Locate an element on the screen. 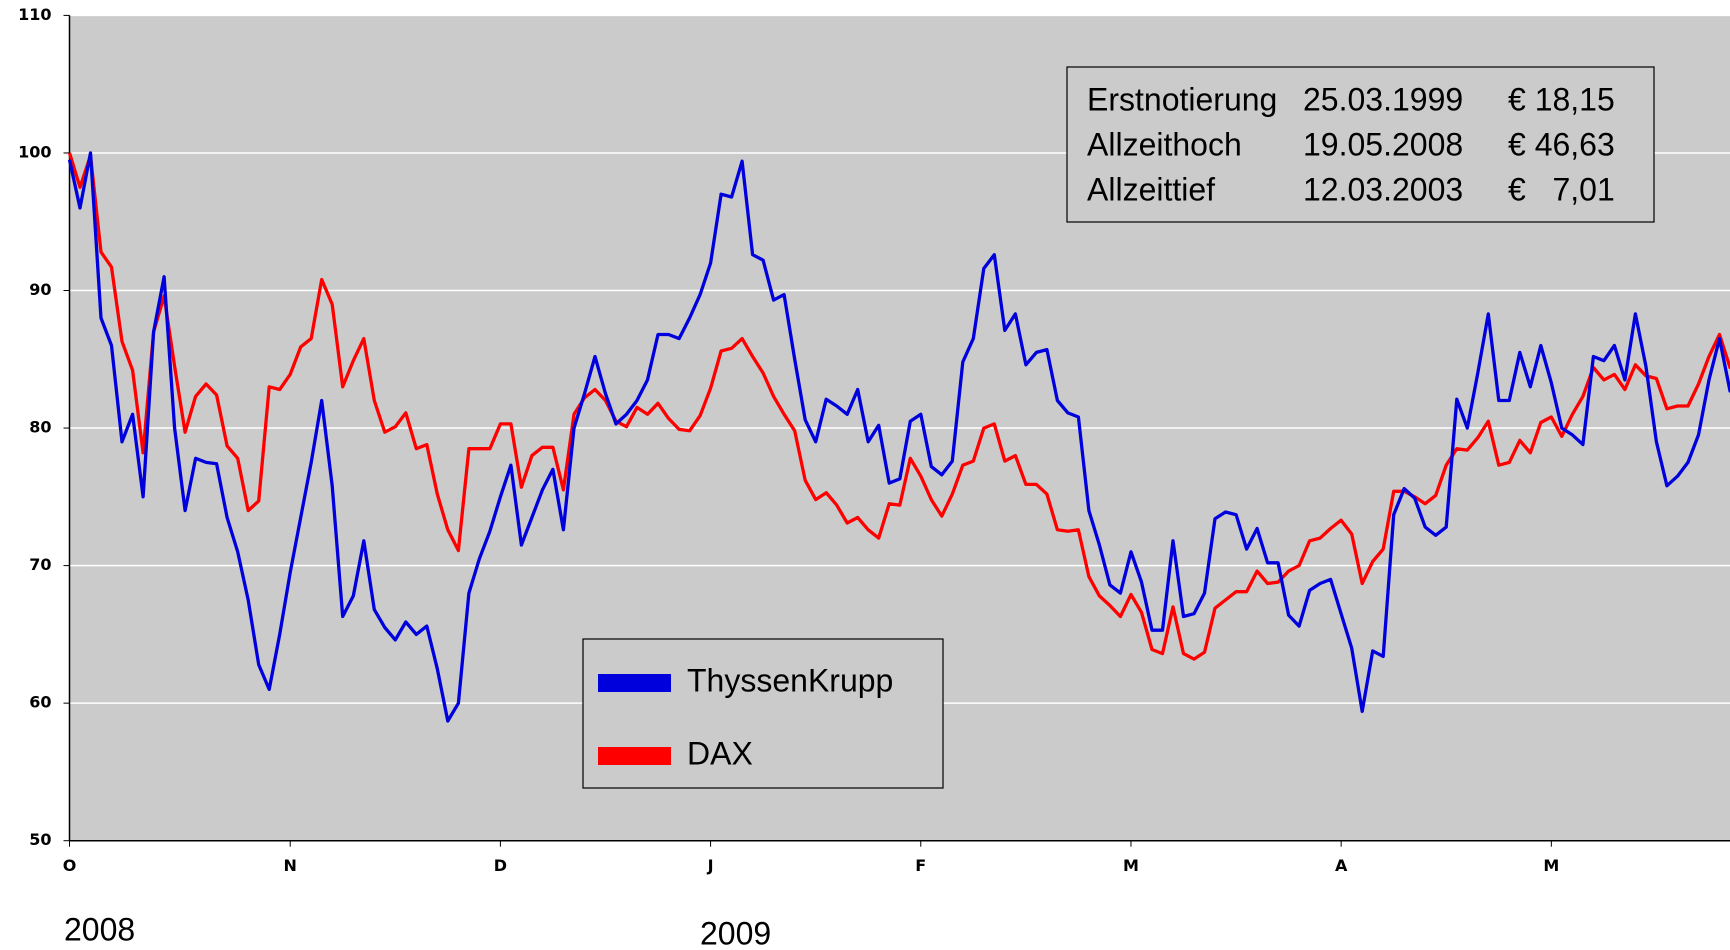  year-label: 2008 is located at coordinates (99, 929).